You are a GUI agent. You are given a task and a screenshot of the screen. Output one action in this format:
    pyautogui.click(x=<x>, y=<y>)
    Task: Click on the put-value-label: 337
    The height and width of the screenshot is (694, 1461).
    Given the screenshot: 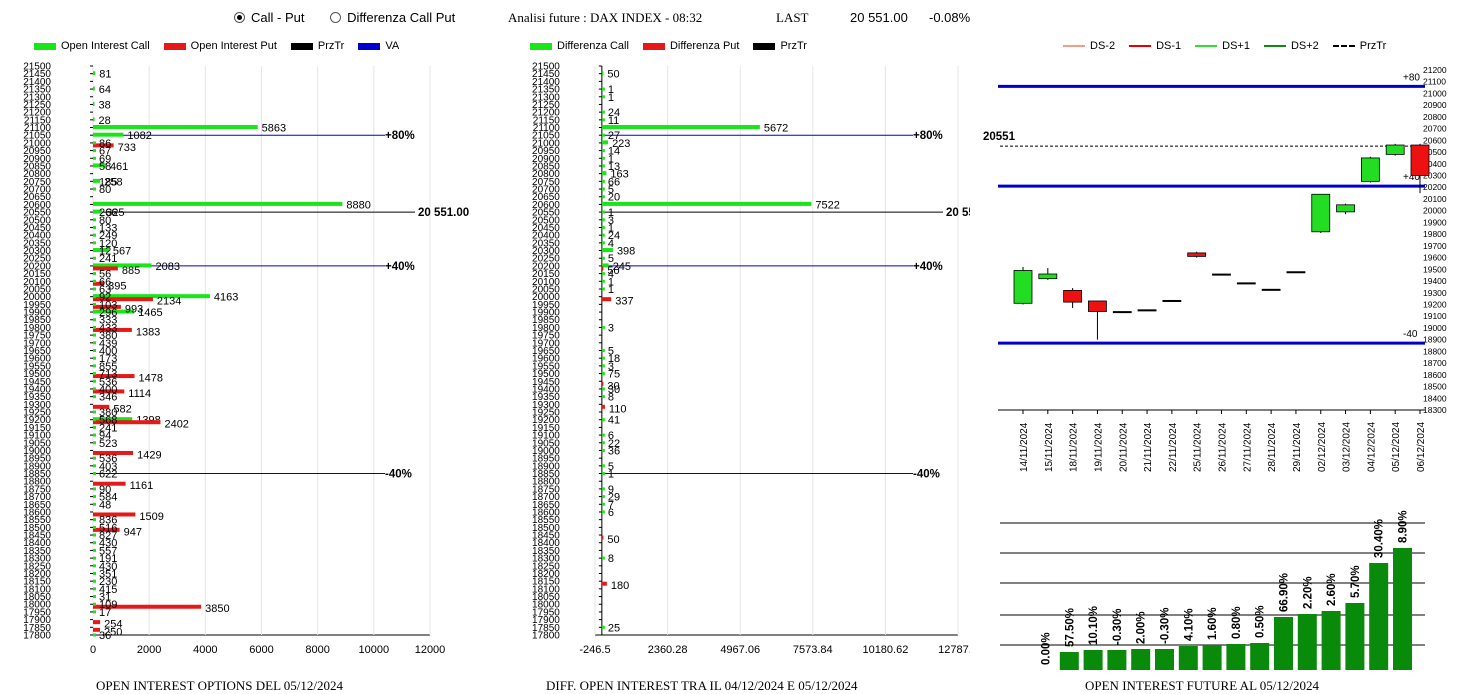 What is the action you would take?
    pyautogui.click(x=624, y=302)
    